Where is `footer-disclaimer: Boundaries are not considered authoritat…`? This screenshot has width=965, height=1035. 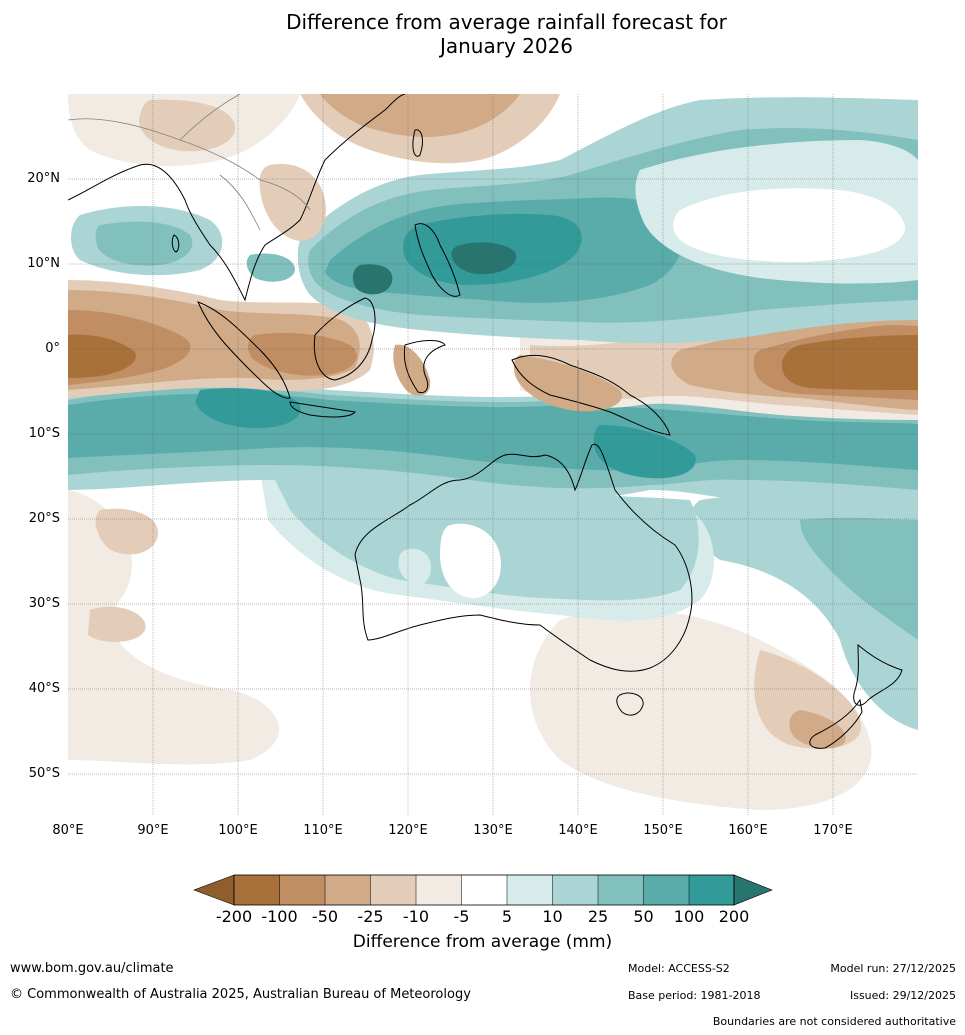
footer-disclaimer: Boundaries are not considered authoritat… is located at coordinates (834, 1021).